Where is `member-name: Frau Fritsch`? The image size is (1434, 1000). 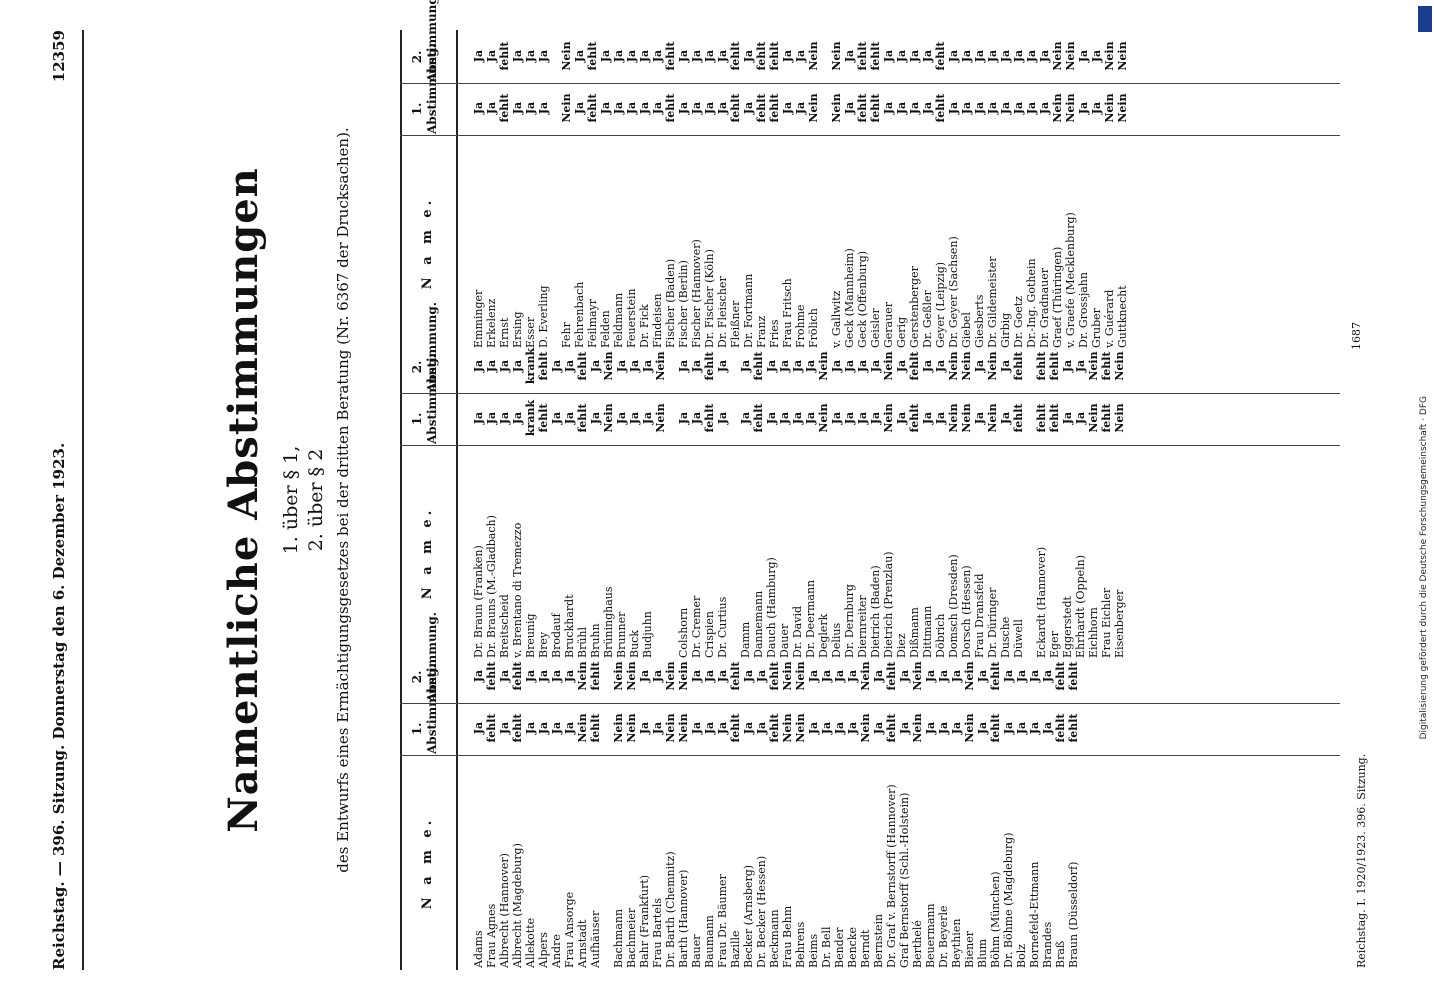 member-name: Frau Fritsch is located at coordinates (787, 313).